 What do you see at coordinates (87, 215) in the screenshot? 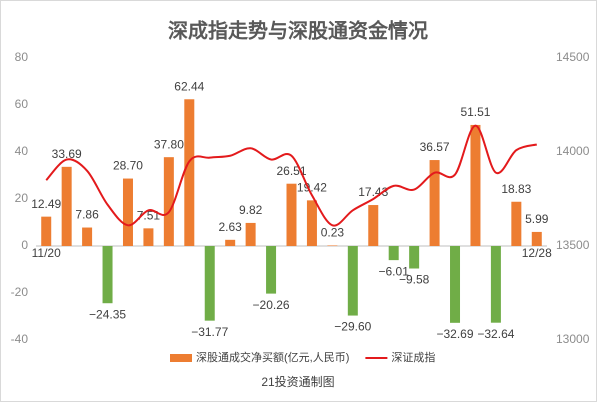
I see `data-label: 7.86` at bounding box center [87, 215].